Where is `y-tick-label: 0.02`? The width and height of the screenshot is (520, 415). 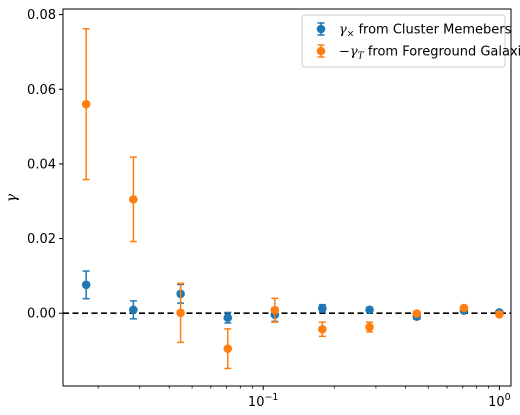 y-tick-label: 0.02 is located at coordinates (41, 239).